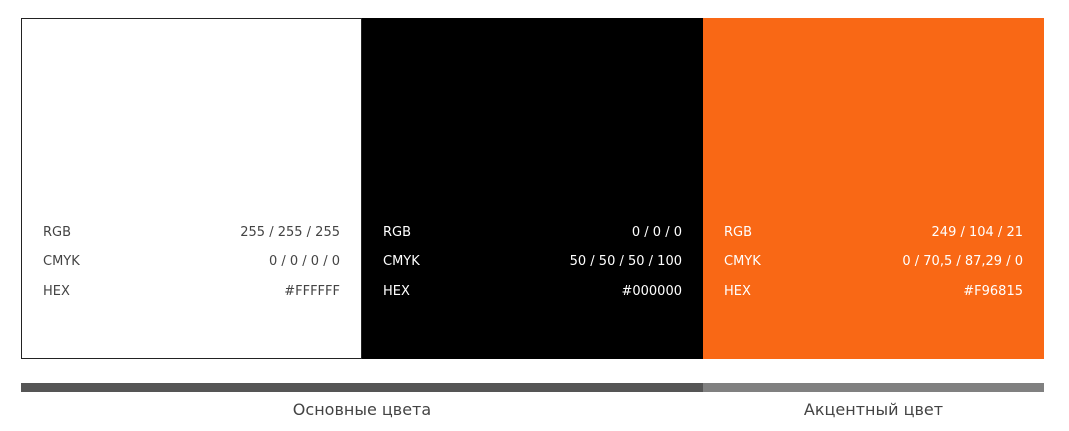  Describe the element at coordinates (873, 409) in the screenshot. I see `accent-color-caption: Акцентный цвет` at that location.